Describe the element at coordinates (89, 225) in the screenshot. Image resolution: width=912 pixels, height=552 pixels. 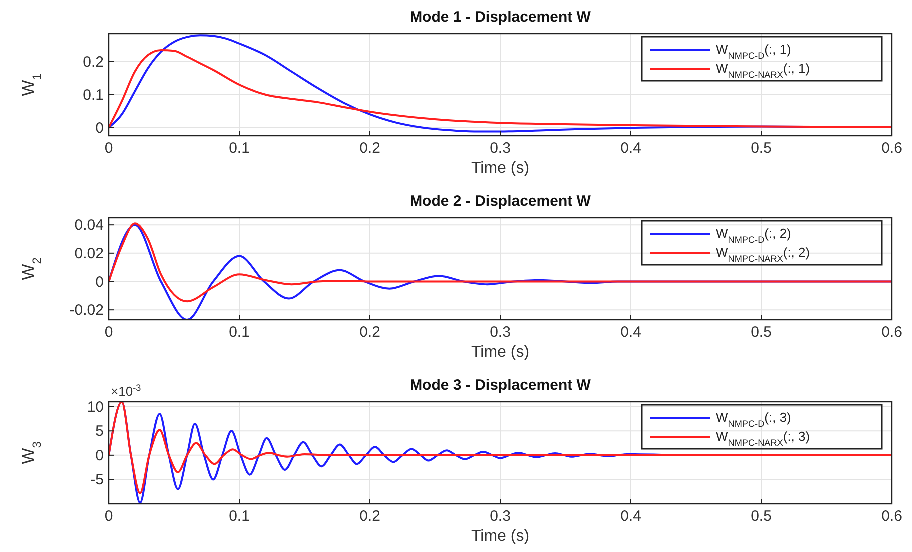
I see `y-tick-label: 0.04` at that location.